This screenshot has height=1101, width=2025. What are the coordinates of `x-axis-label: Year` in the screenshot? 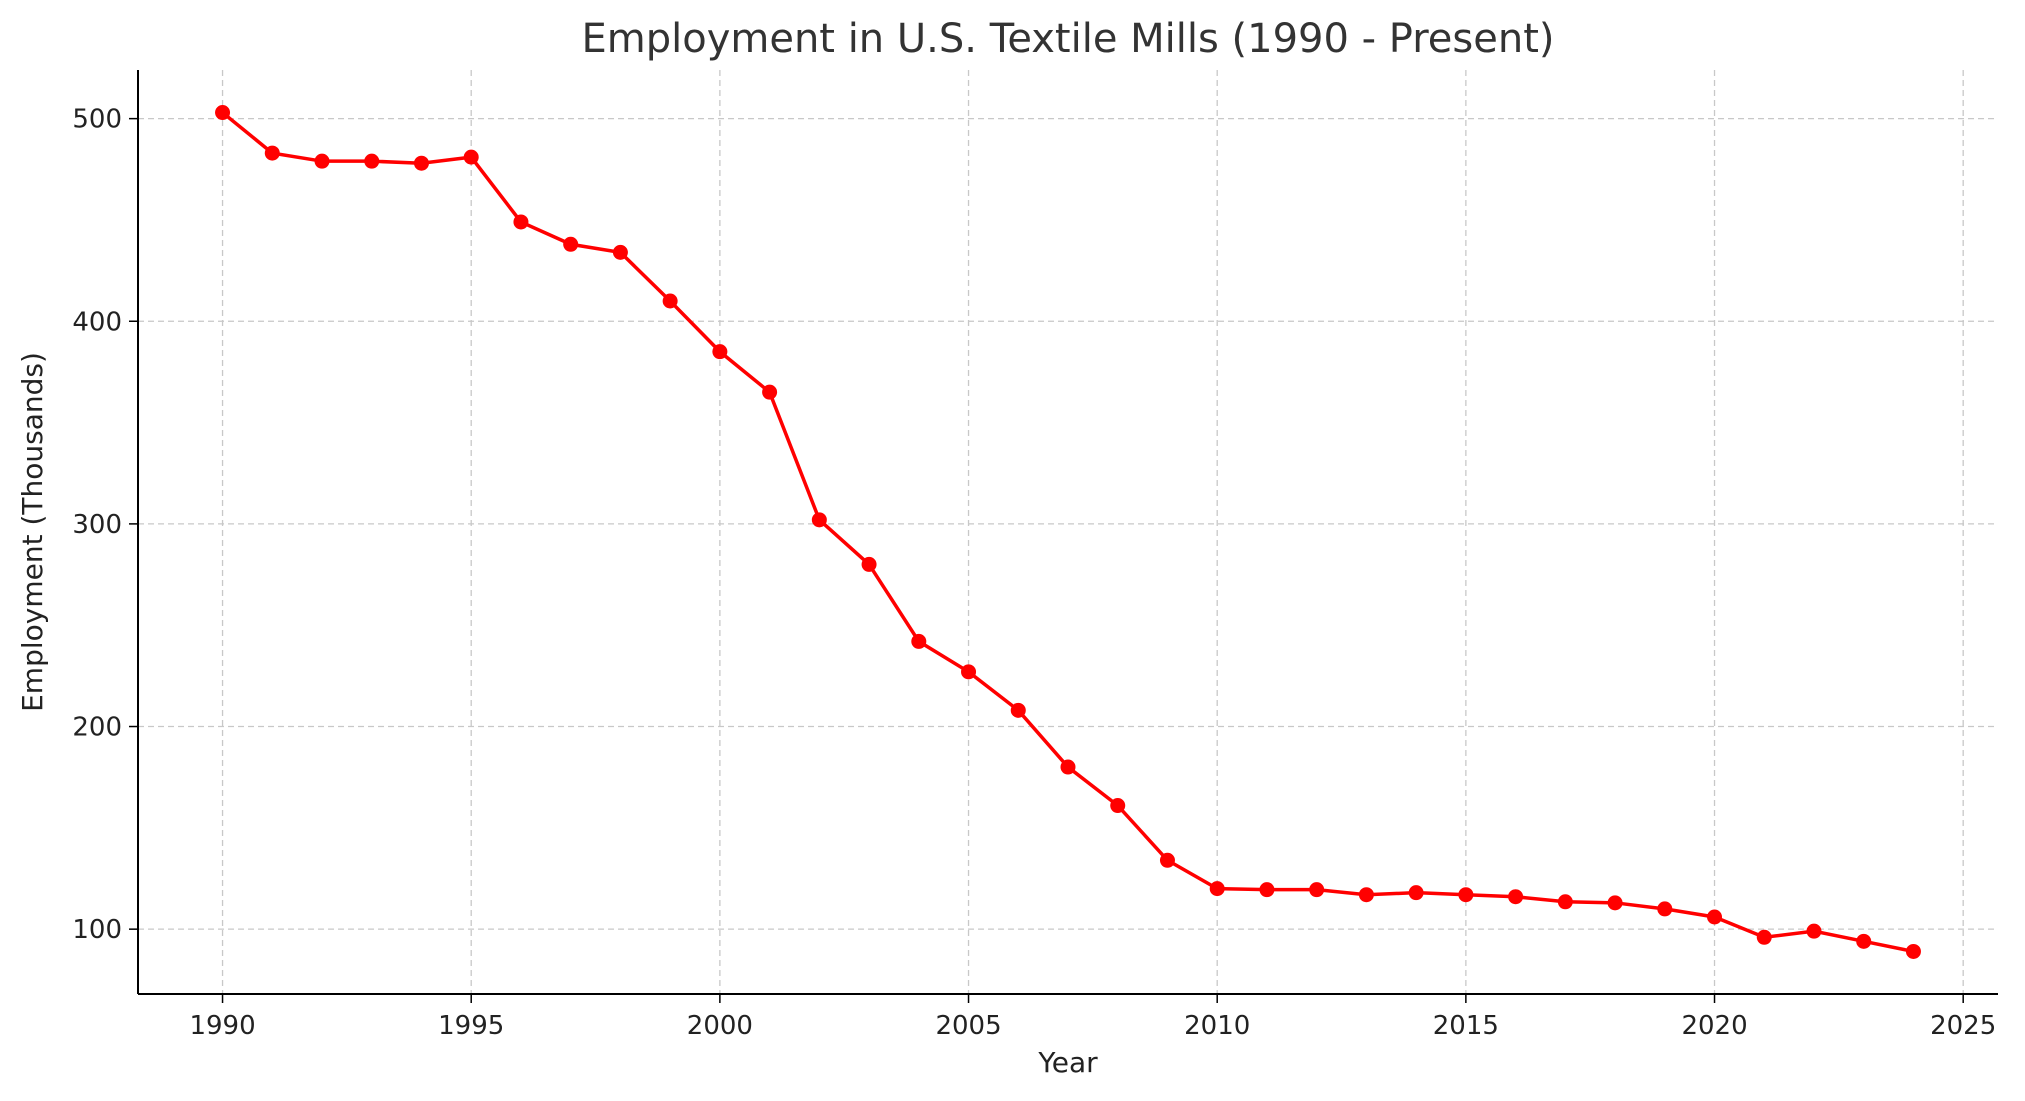 It's located at (1067, 1062).